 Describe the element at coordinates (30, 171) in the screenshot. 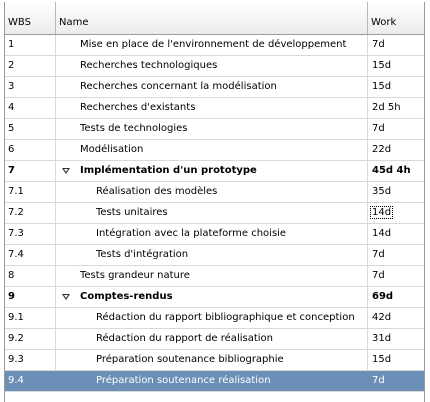

I see `wbs-cell: 7` at that location.